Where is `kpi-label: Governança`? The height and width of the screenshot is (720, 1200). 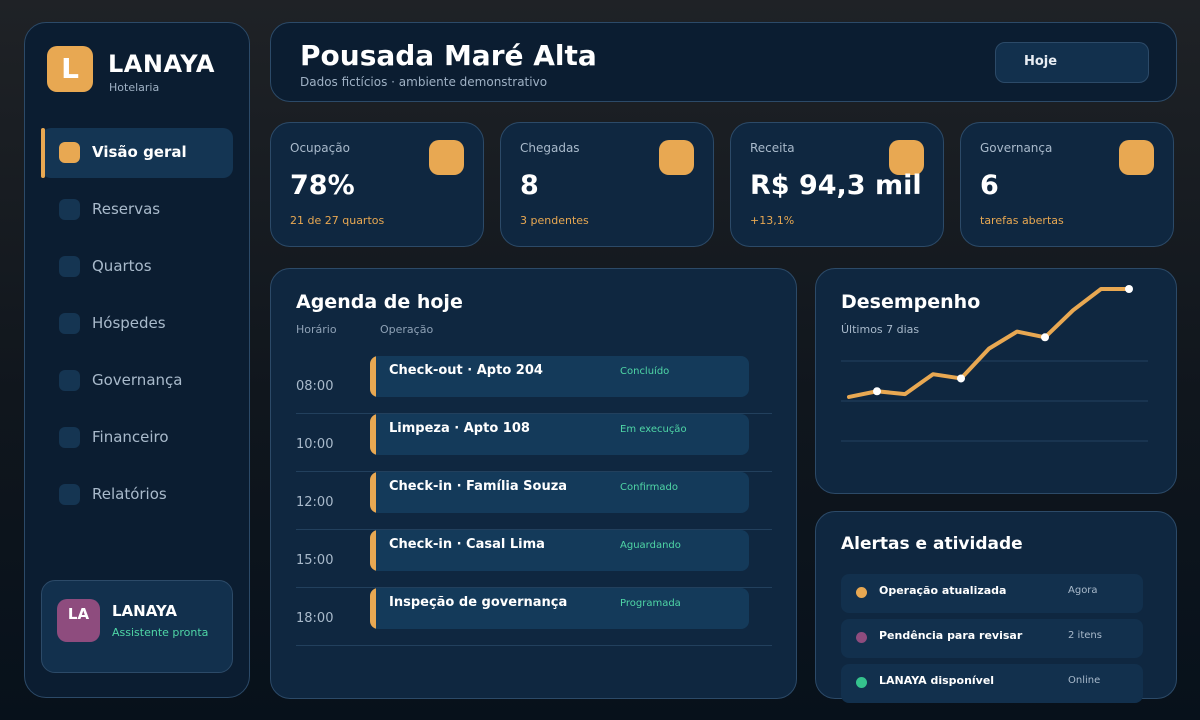
kpi-label: Governança is located at coordinates (1016, 148).